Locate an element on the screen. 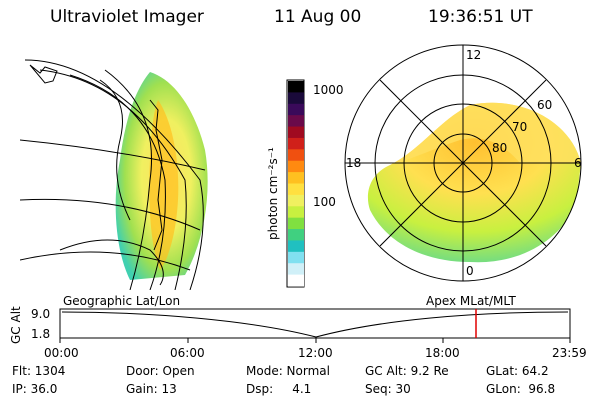 The height and width of the screenshot is (400, 600). footer-gc-alt: GC Alt: 9.2 Re is located at coordinates (407, 371).